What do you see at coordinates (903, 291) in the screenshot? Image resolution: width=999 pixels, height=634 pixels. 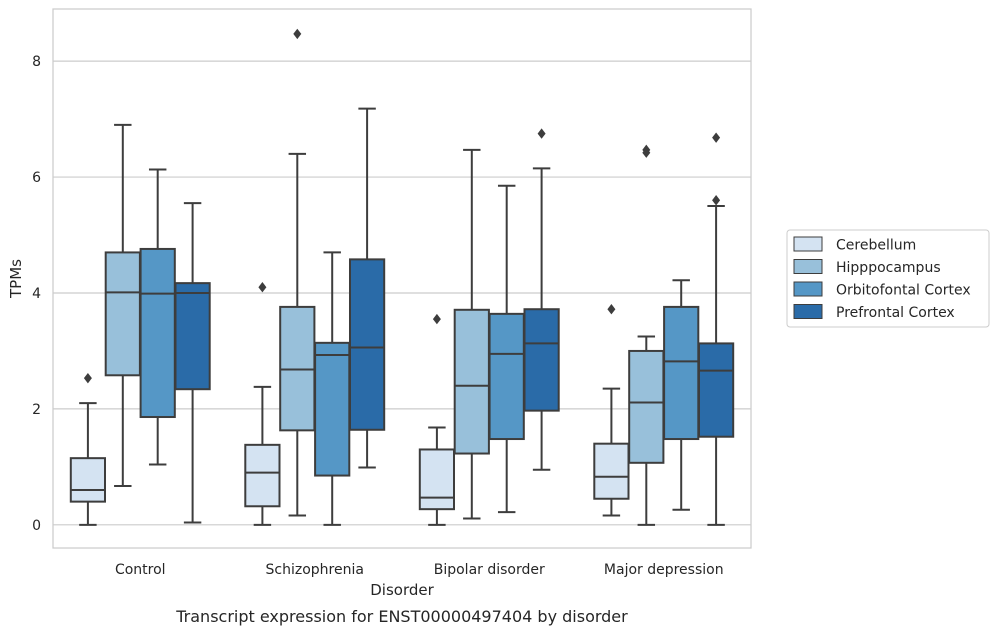 I see `legend-label: Orbitofontal Cortex` at bounding box center [903, 291].